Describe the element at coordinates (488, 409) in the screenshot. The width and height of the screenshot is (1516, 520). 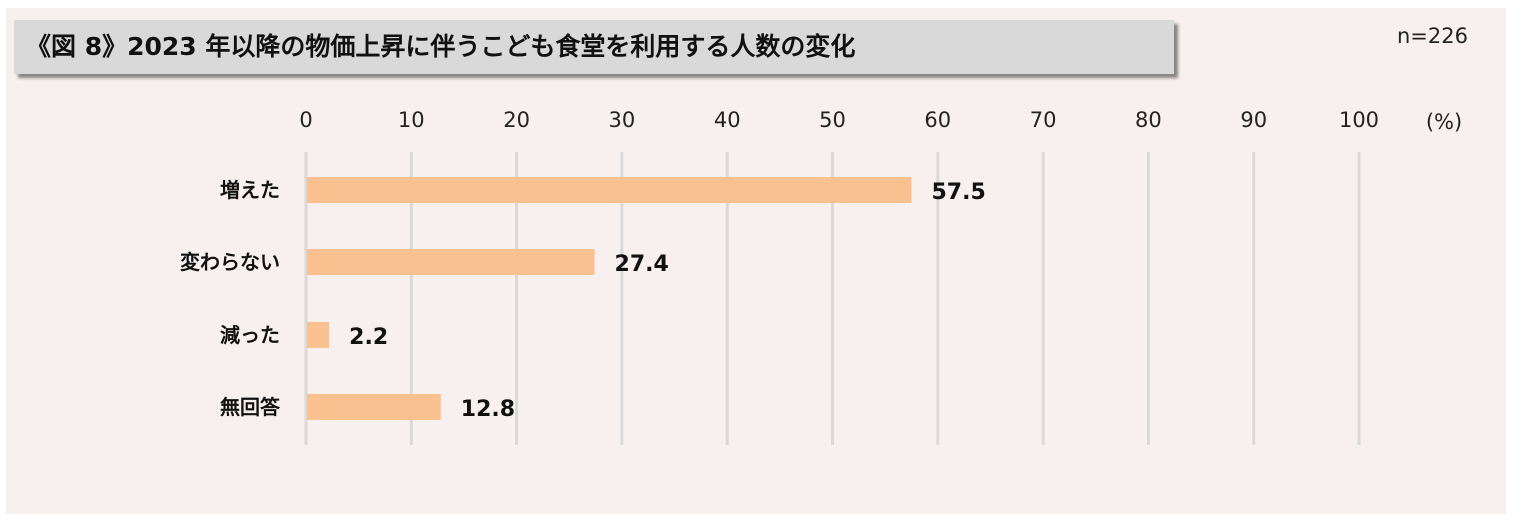
I see `value-label-3: 12.8` at that location.